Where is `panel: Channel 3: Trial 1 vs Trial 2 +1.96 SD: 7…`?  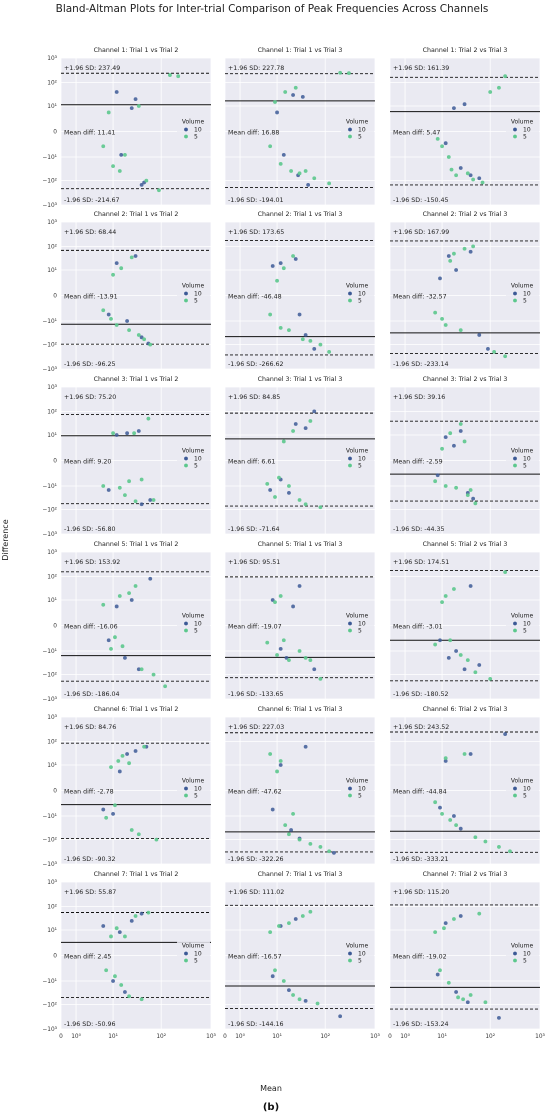
panel: Channel 3: Trial 1 vs Trial 2 +1.96 SD: 7… is located at coordinates (127, 457).